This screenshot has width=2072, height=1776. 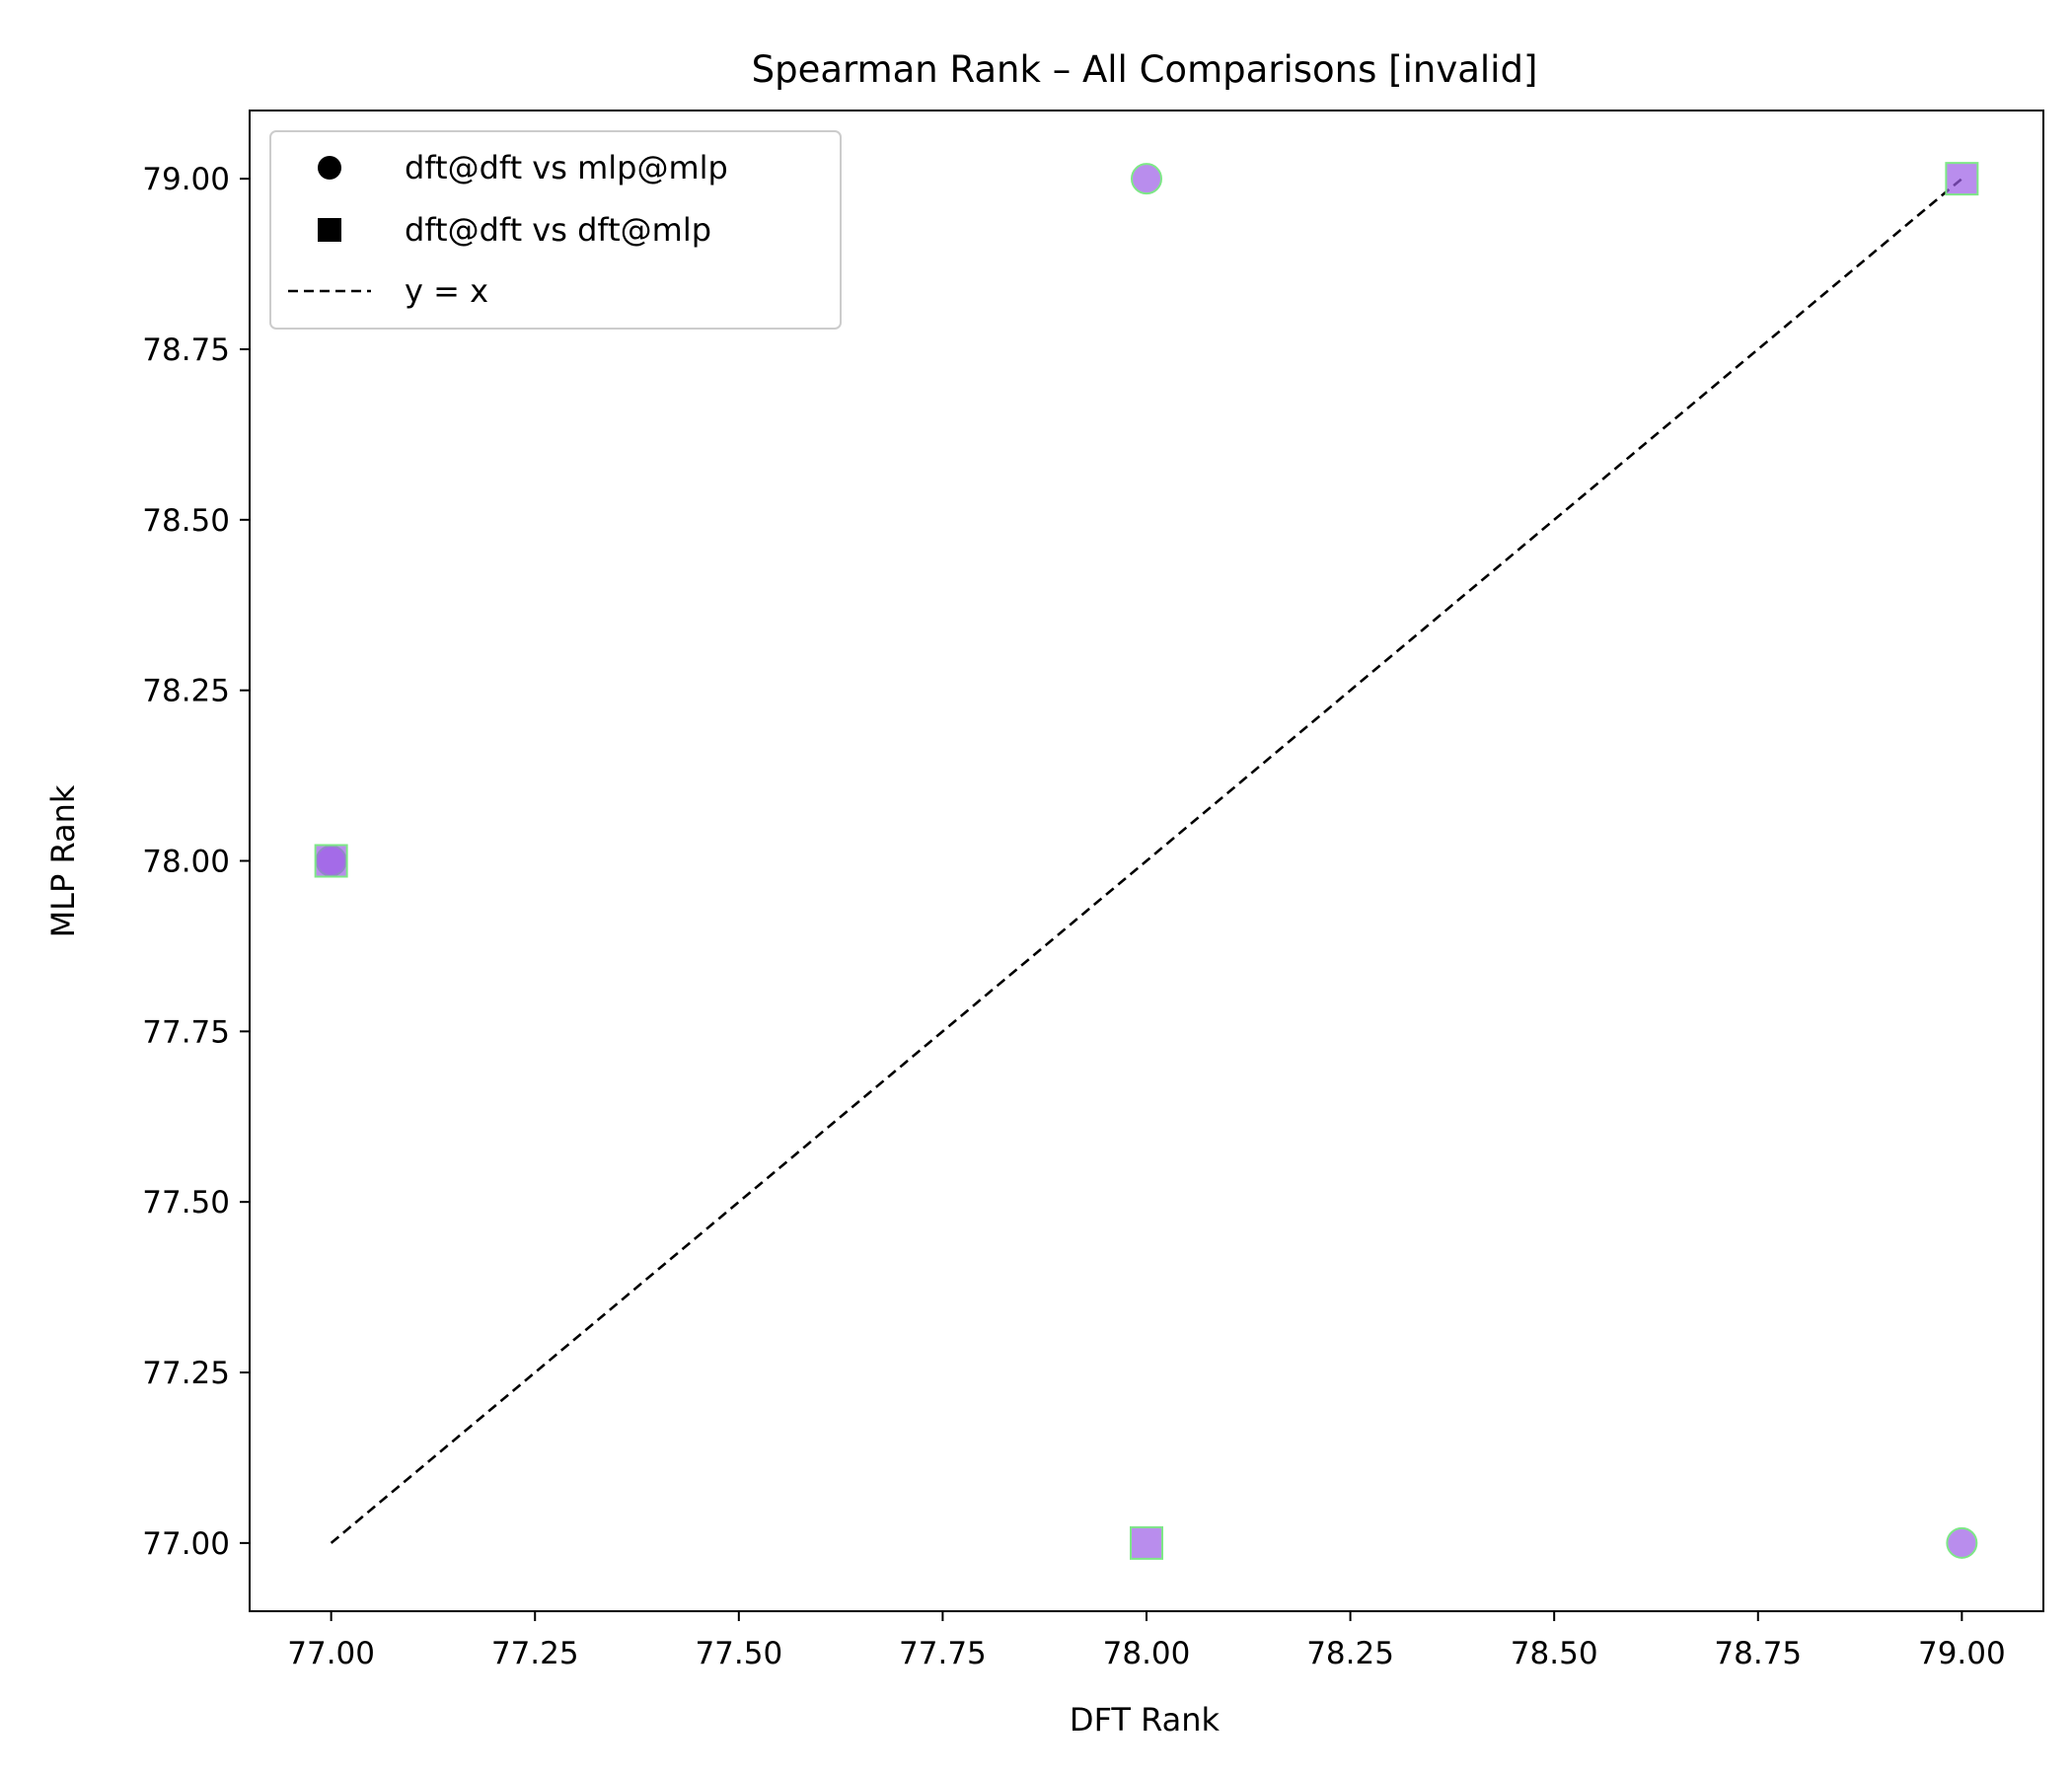 What do you see at coordinates (186, 179) in the screenshot?
I see `y-tick-label: 79.00` at bounding box center [186, 179].